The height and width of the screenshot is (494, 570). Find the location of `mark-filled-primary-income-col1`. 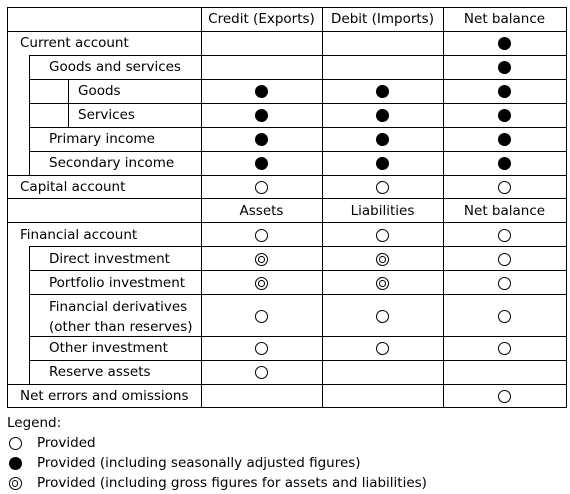

mark-filled-primary-income-col1 is located at coordinates (261, 139).